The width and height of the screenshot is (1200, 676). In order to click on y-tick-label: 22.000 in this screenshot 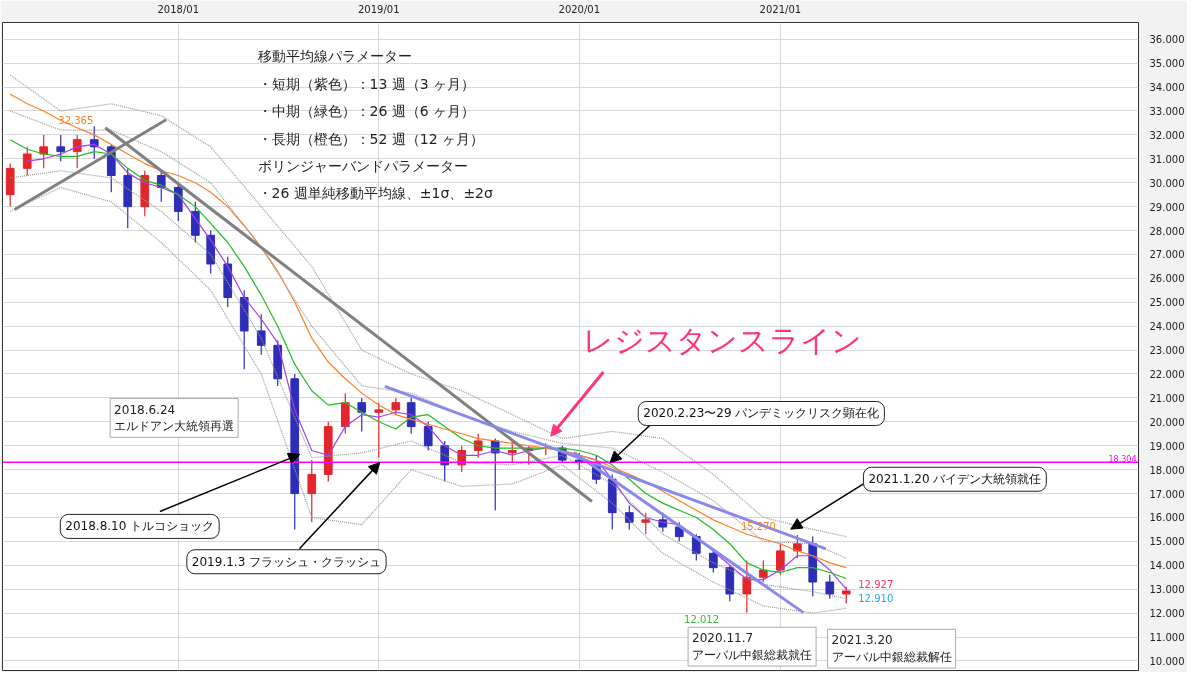, I will do `click(1167, 374)`.